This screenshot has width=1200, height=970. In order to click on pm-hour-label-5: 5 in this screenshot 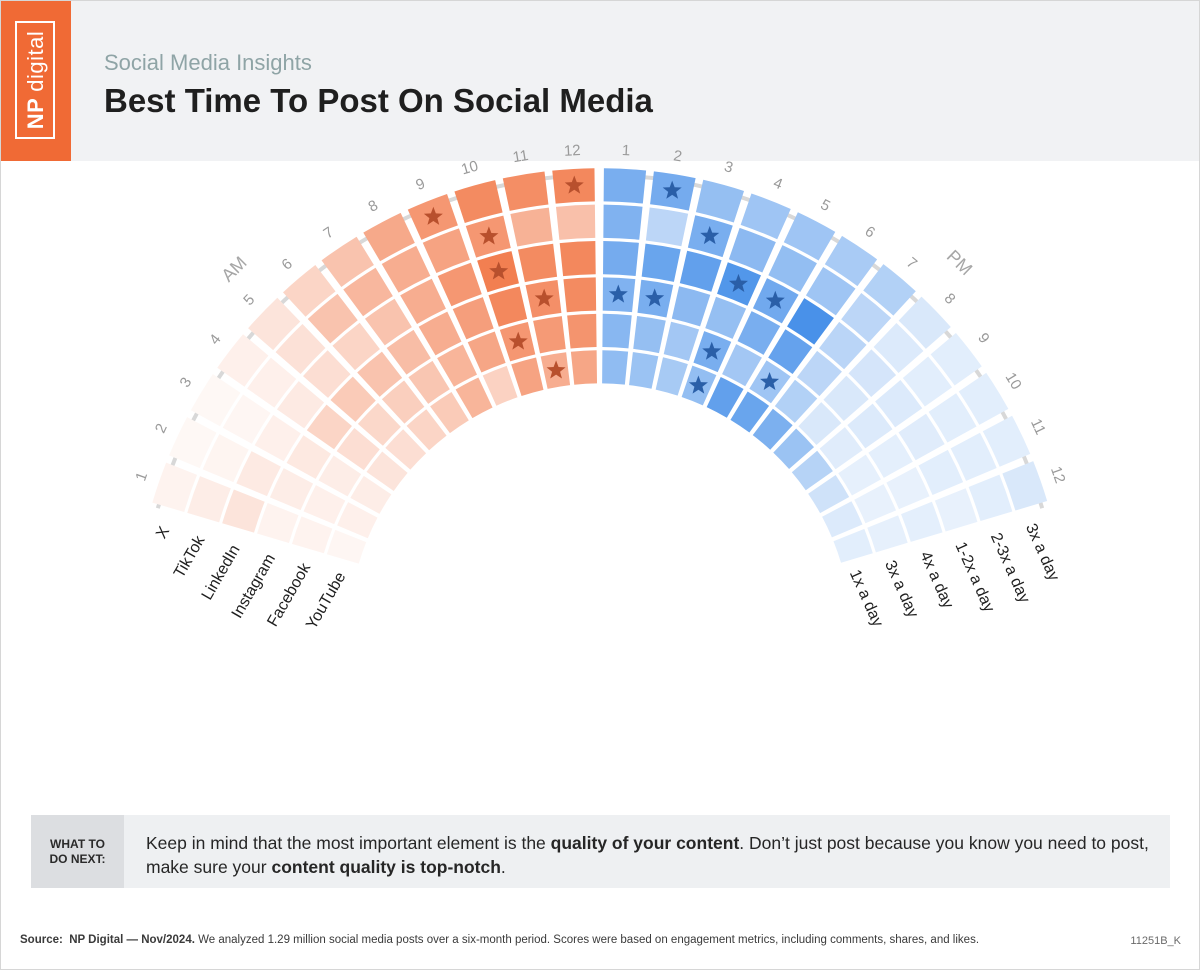, I will do `click(825, 205)`.